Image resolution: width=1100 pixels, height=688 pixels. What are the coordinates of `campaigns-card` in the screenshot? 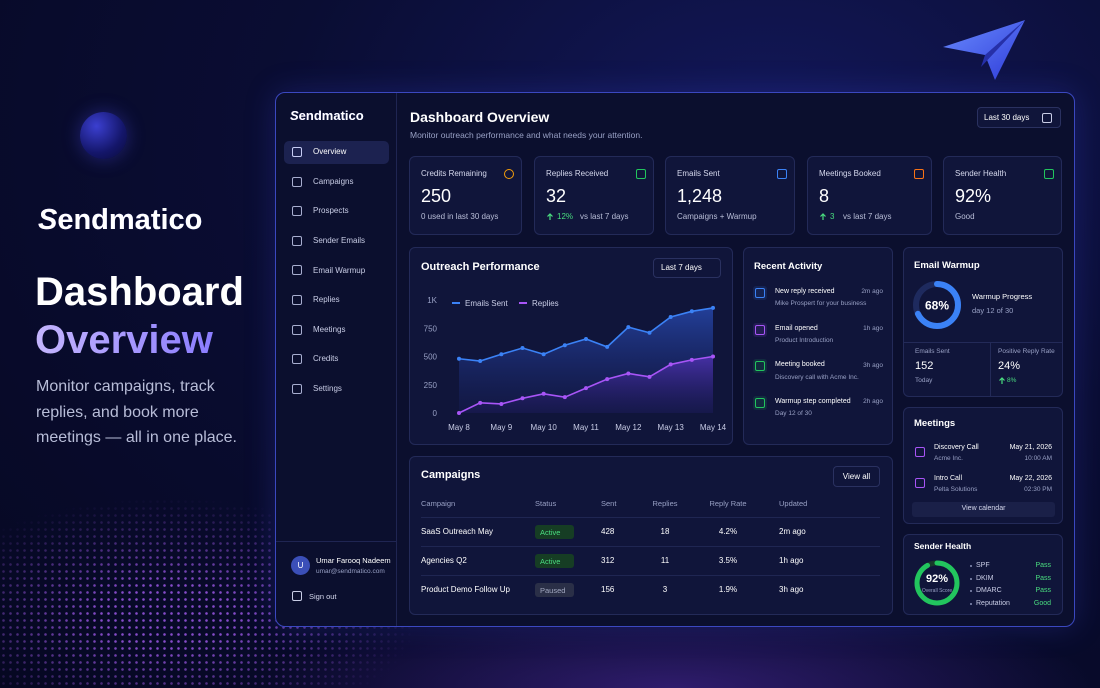 It's located at (651, 535).